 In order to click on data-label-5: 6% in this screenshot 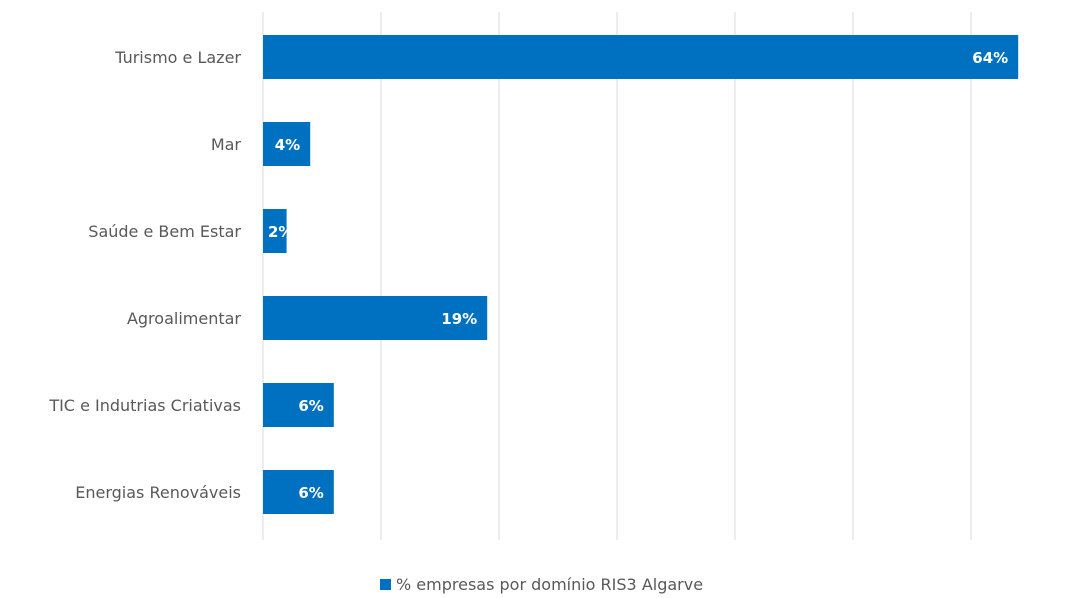, I will do `click(310, 493)`.